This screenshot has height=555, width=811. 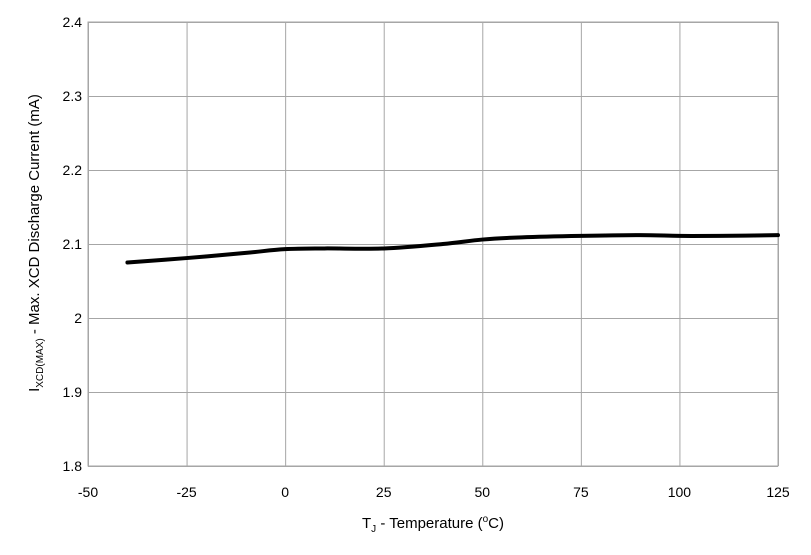 What do you see at coordinates (78, 318) in the screenshot?
I see `y-tick-label: 2` at bounding box center [78, 318].